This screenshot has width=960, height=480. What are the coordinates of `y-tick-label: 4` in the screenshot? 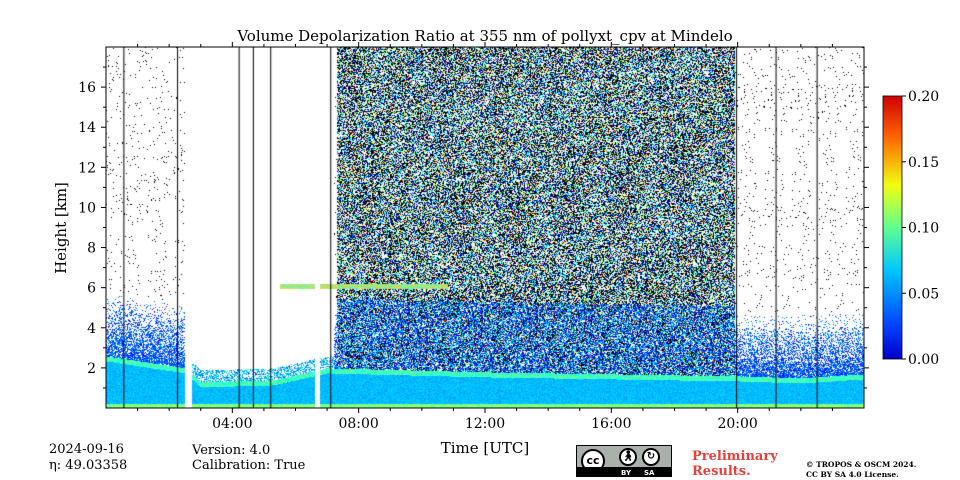 It's located at (91, 329).